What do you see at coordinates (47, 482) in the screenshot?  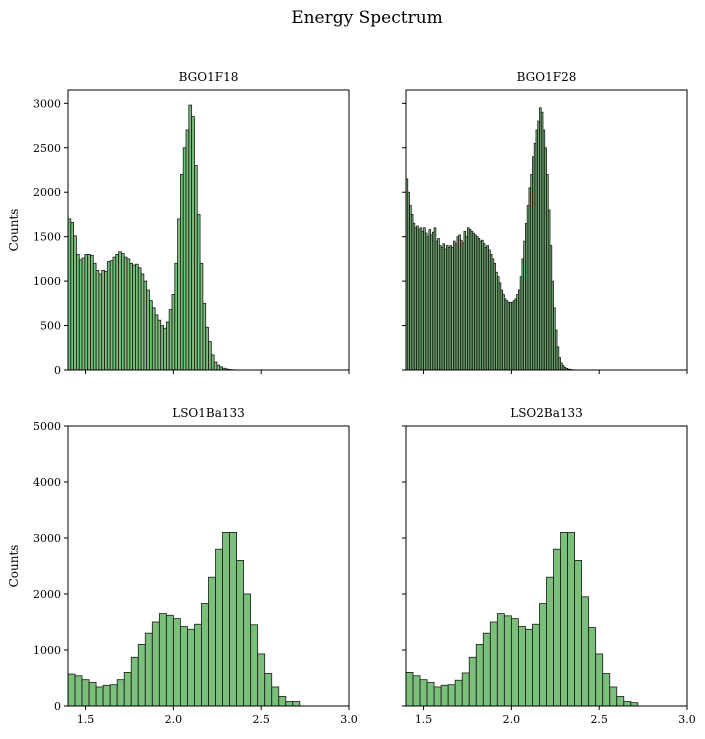 I see `y-tick-label: 4000` at bounding box center [47, 482].